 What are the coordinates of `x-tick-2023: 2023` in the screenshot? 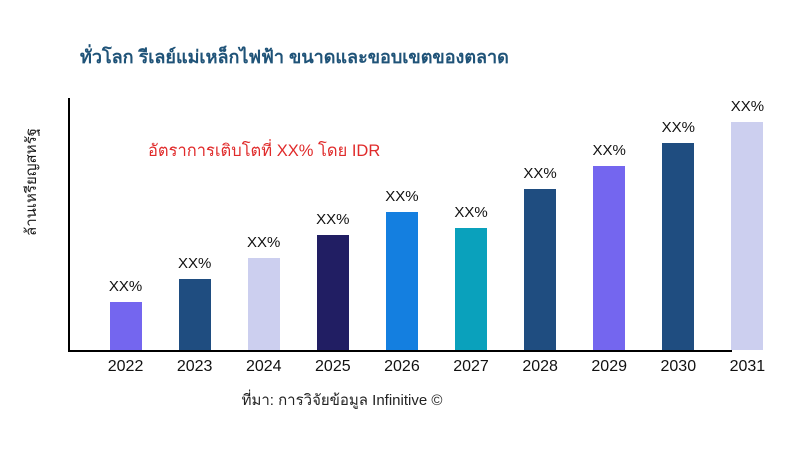 It's located at (194, 366).